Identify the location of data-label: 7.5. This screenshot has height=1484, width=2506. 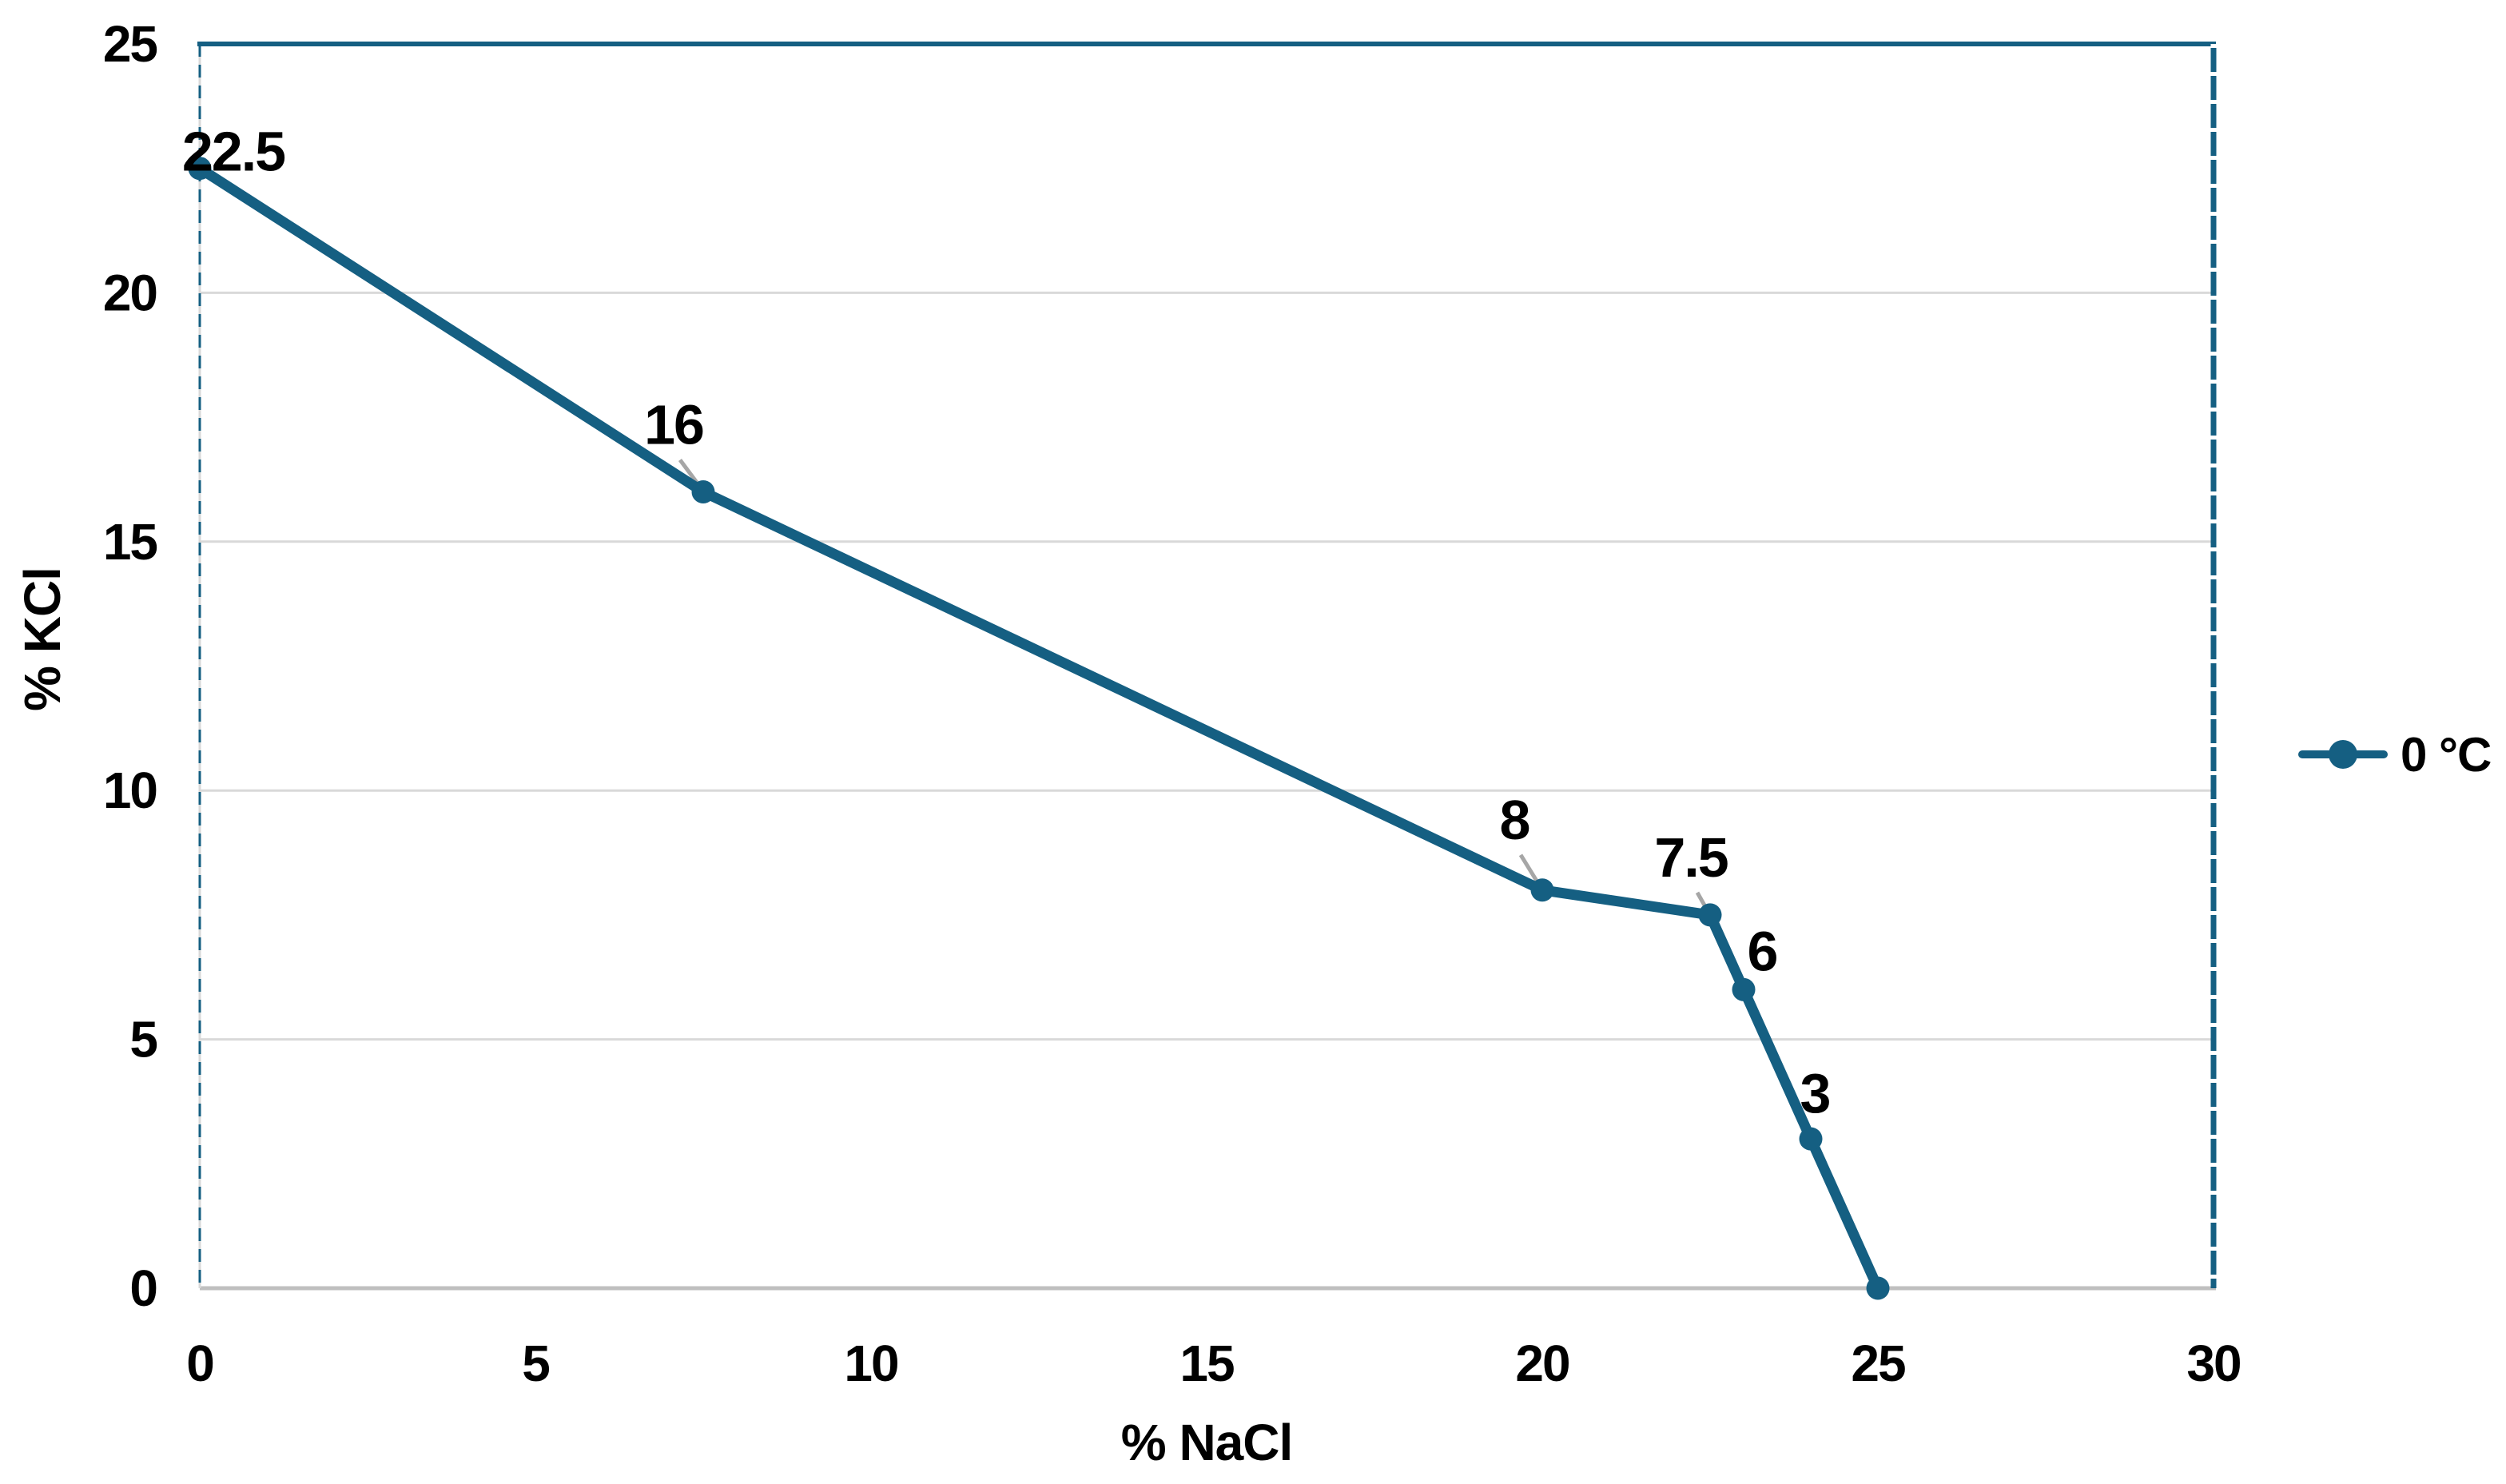
(1691, 857).